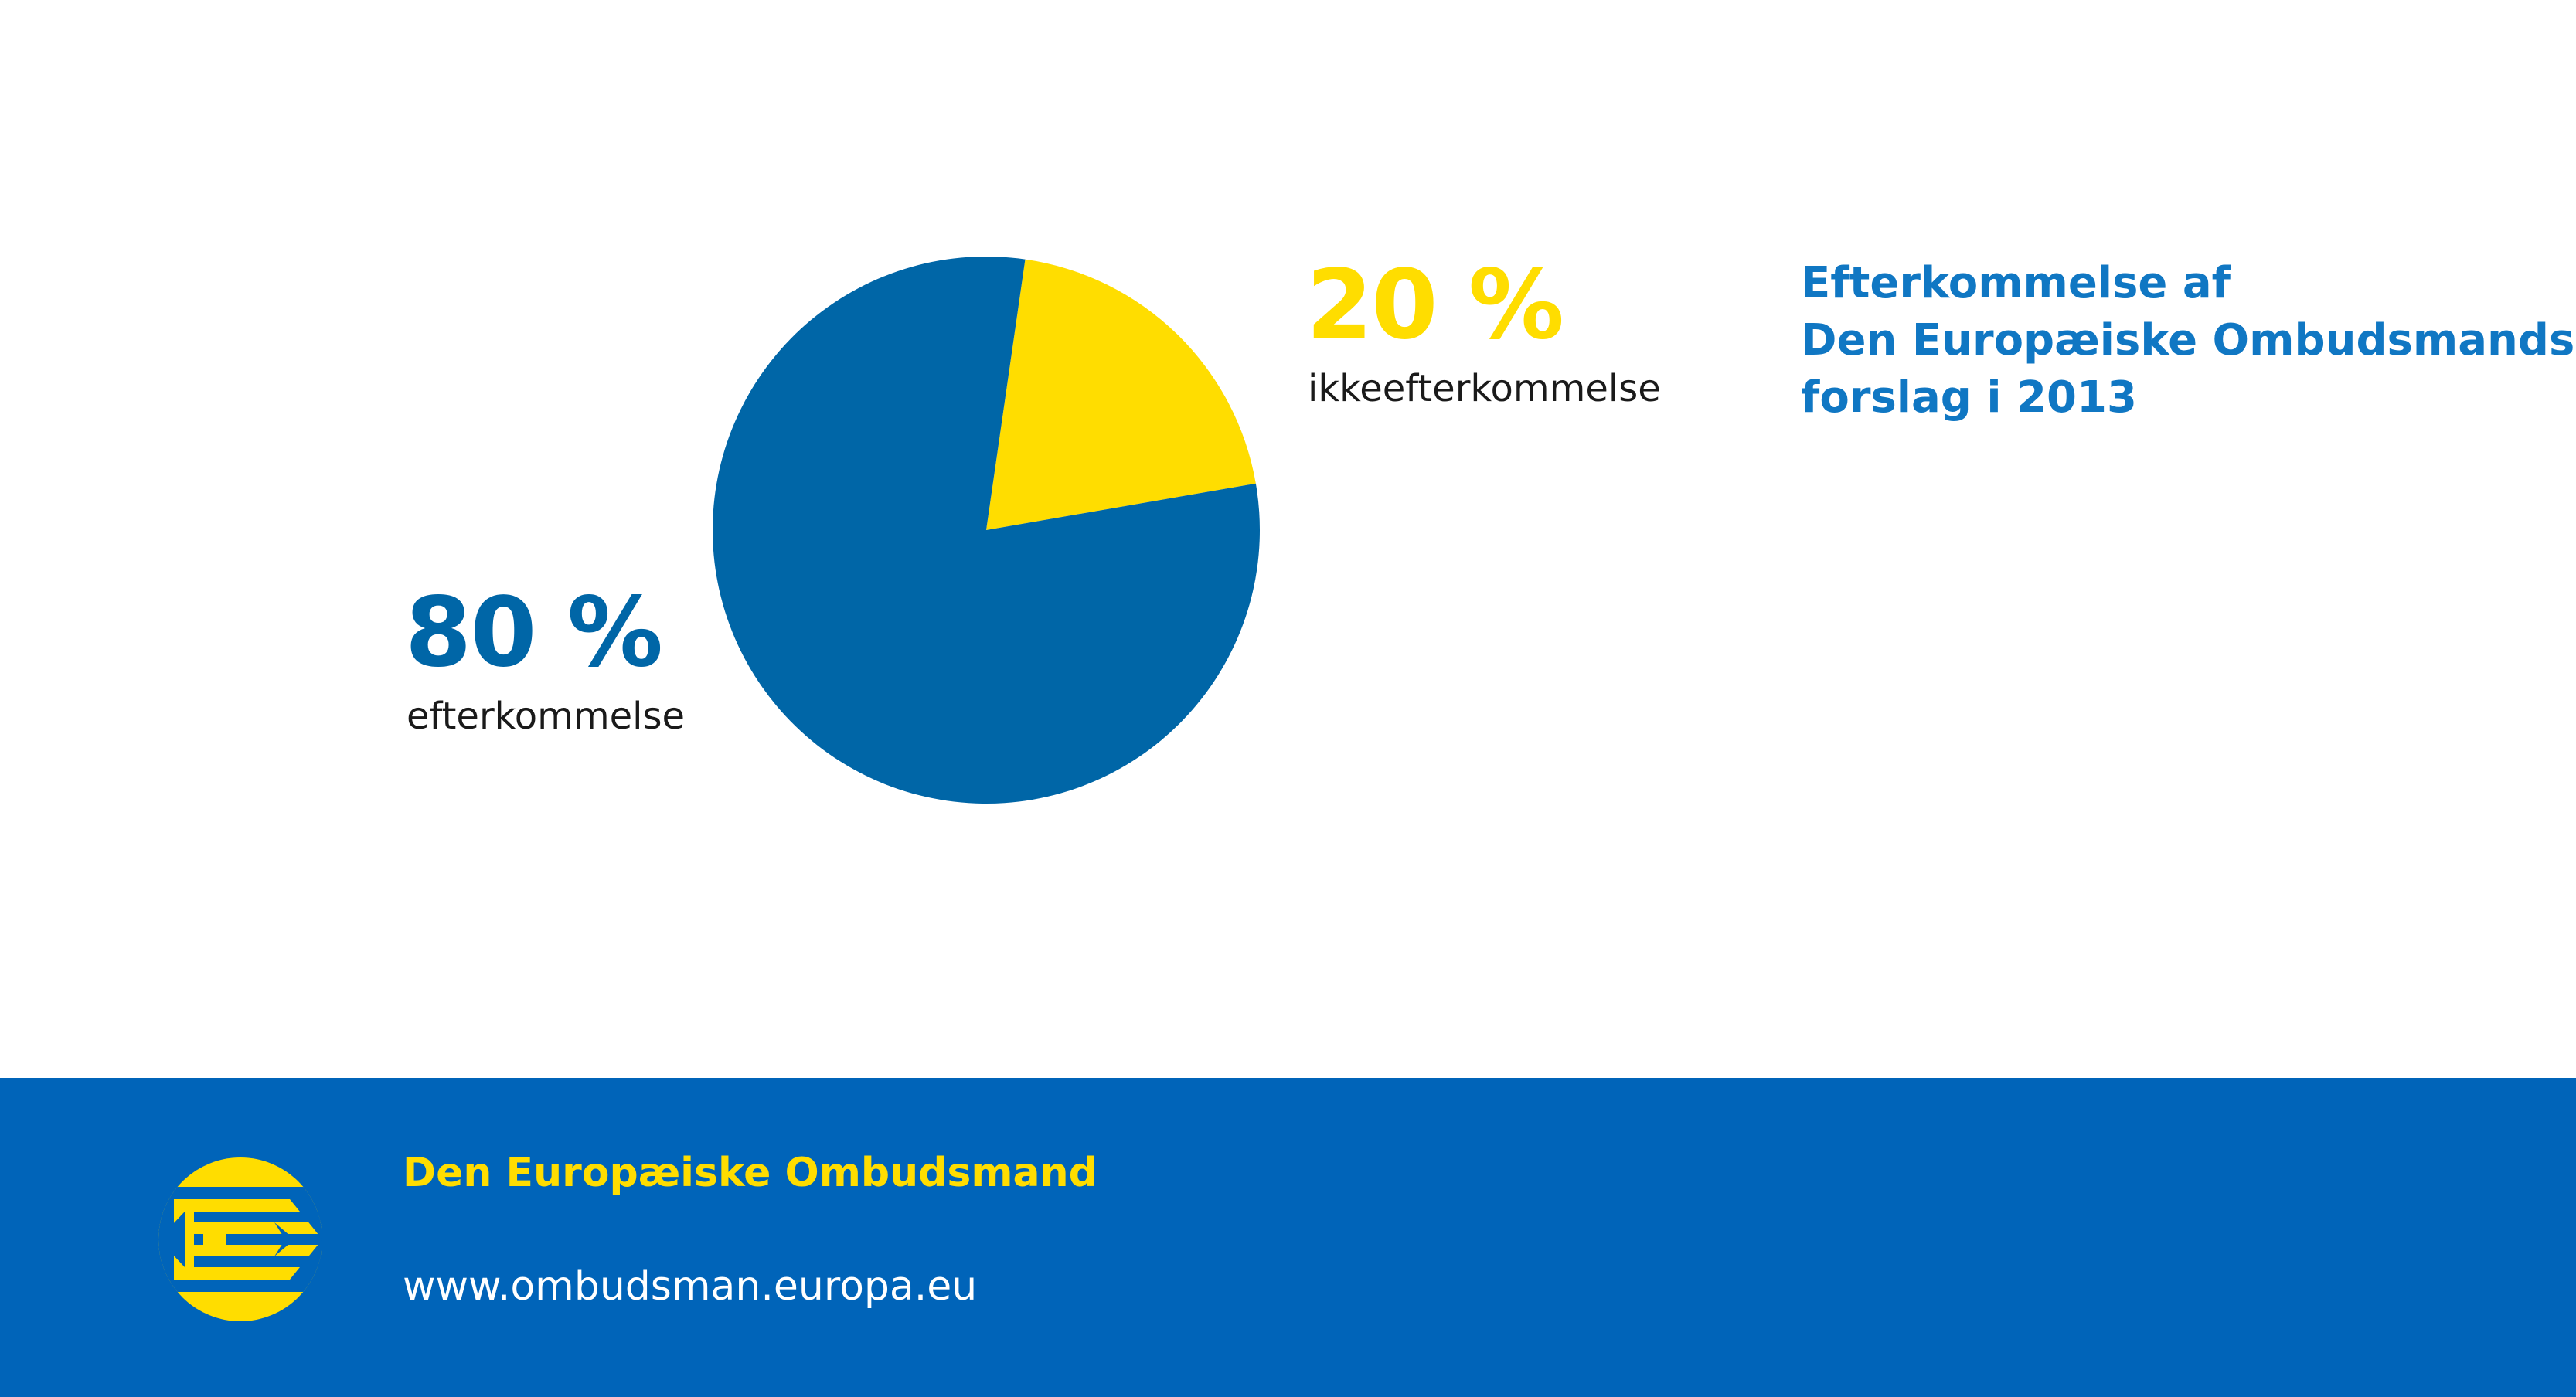 Image resolution: width=2576 pixels, height=1397 pixels. What do you see at coordinates (546, 716) in the screenshot?
I see `slice-label-compliance: efterkommelse` at bounding box center [546, 716].